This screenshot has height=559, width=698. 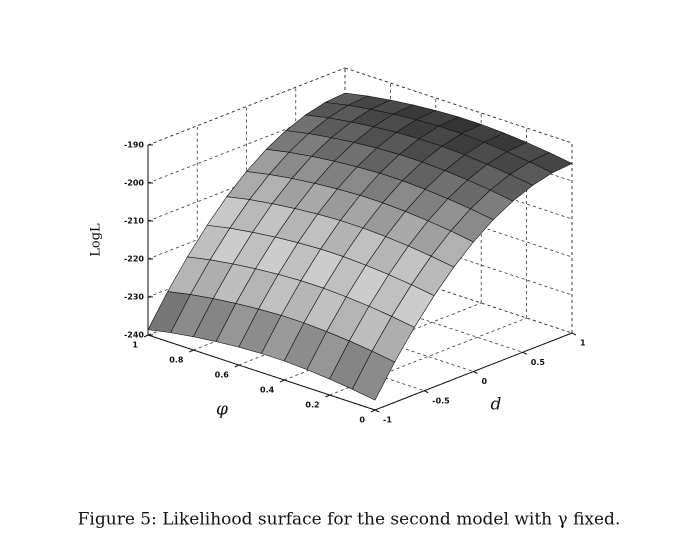 I want to click on y-tick-label: -0.5, so click(x=441, y=400).